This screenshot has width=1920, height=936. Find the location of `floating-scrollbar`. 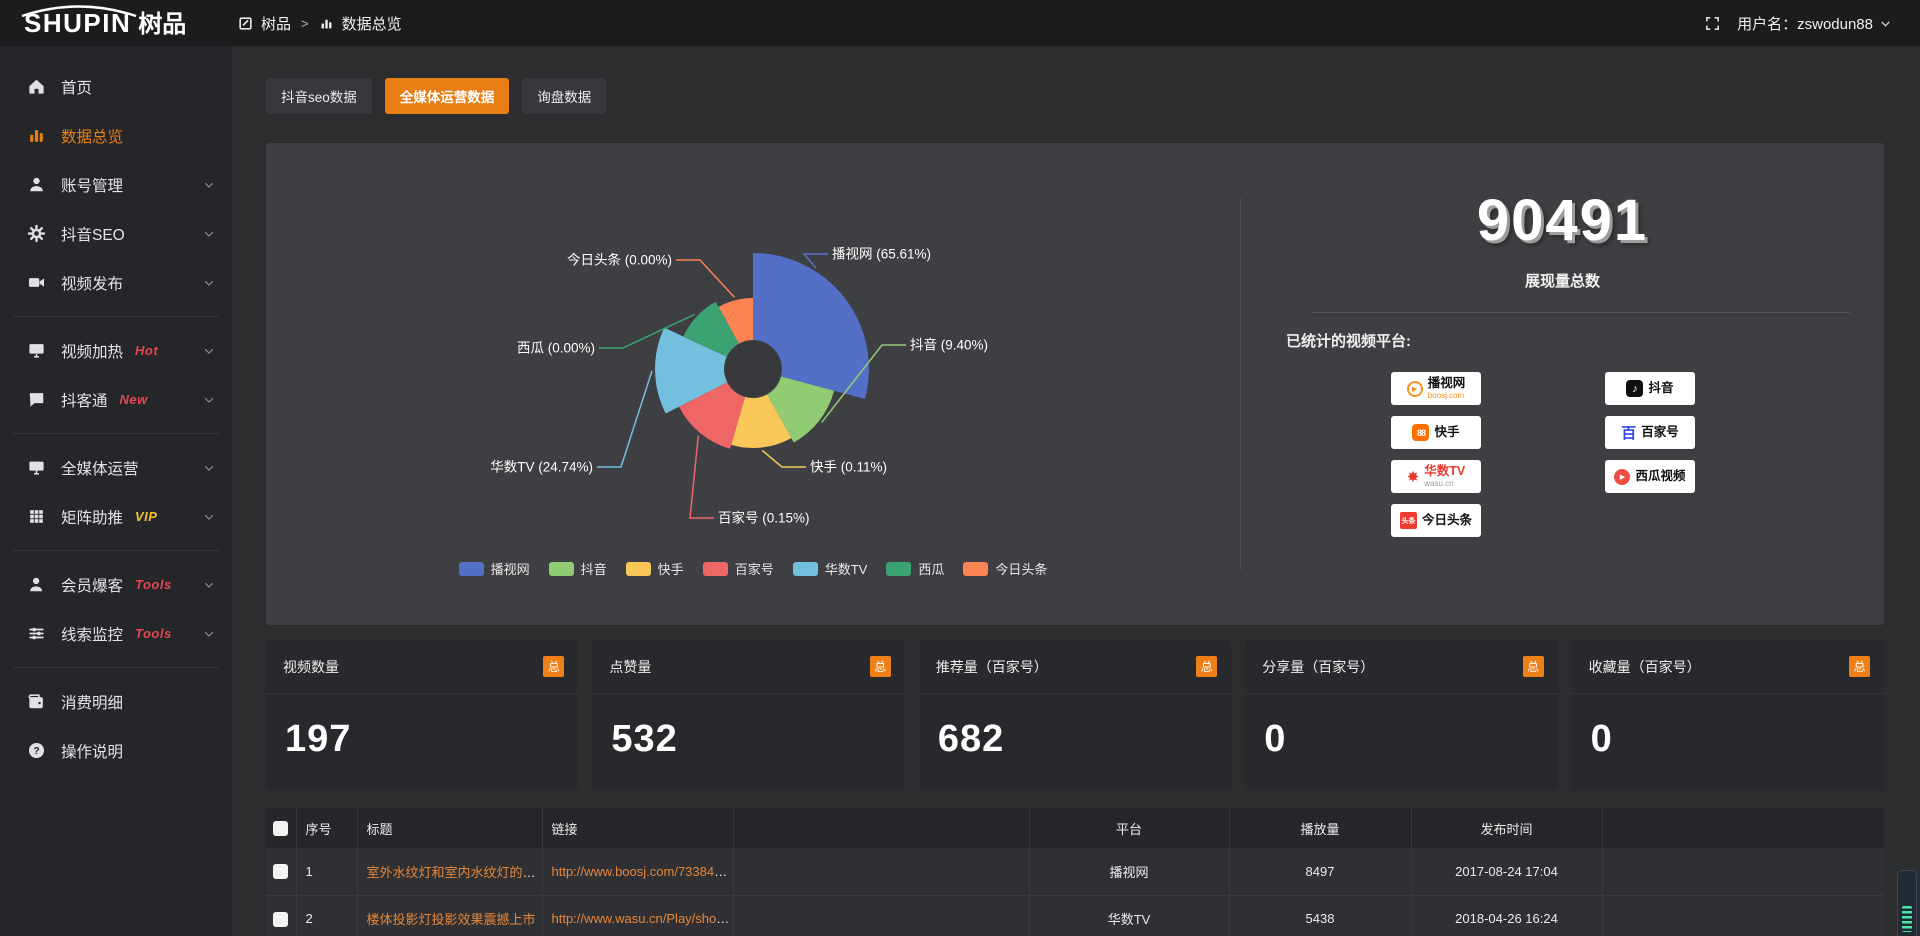

floating-scrollbar is located at coordinates (1907, 903).